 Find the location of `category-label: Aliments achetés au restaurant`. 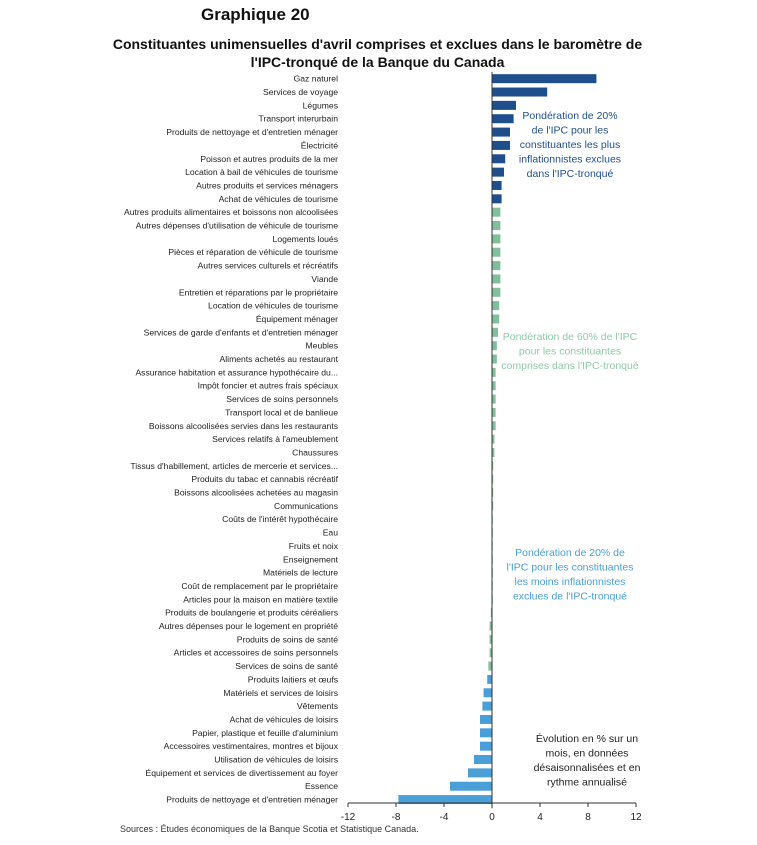

category-label: Aliments achetés au restaurant is located at coordinates (279, 359).